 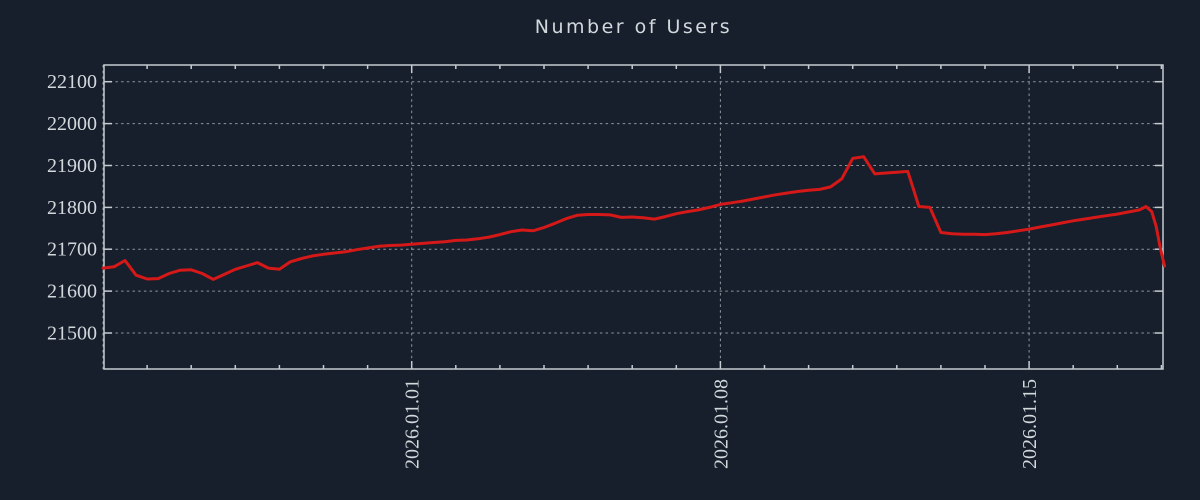 I want to click on y-tick-label: 21600, so click(x=72, y=292).